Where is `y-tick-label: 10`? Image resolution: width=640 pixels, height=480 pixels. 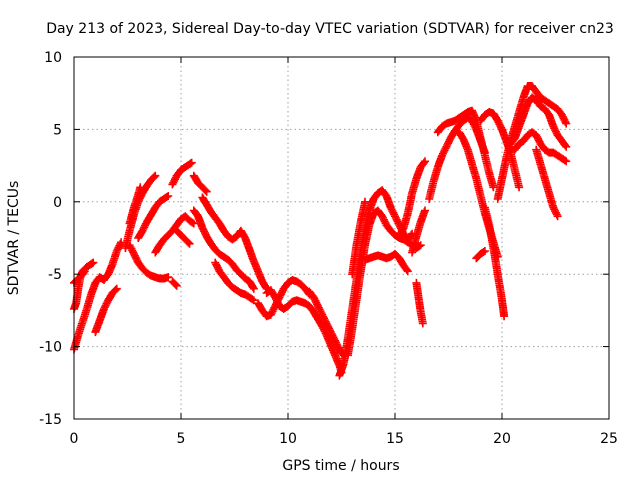 y-tick-label: 10 is located at coordinates (53, 58).